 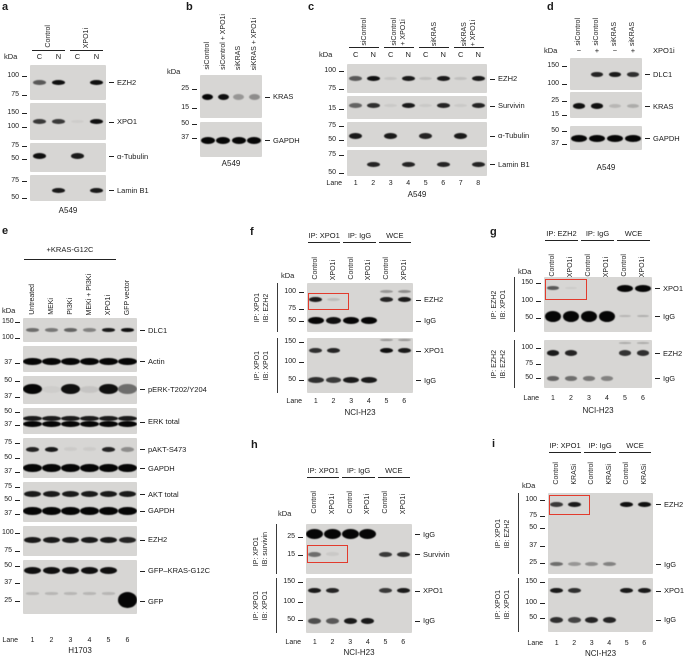 I want to click on kda-marker: 150, so click(x=531, y=581).